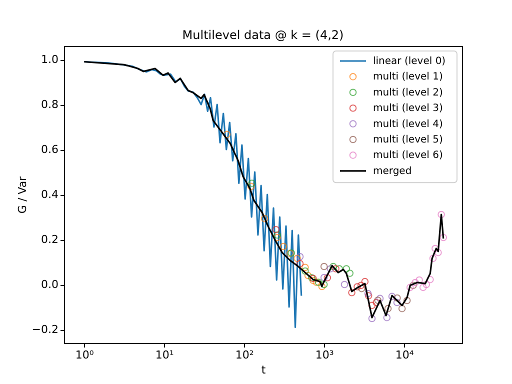 The height and width of the screenshot is (384, 512). I want to click on legend-label: multi (level 4), so click(408, 124).